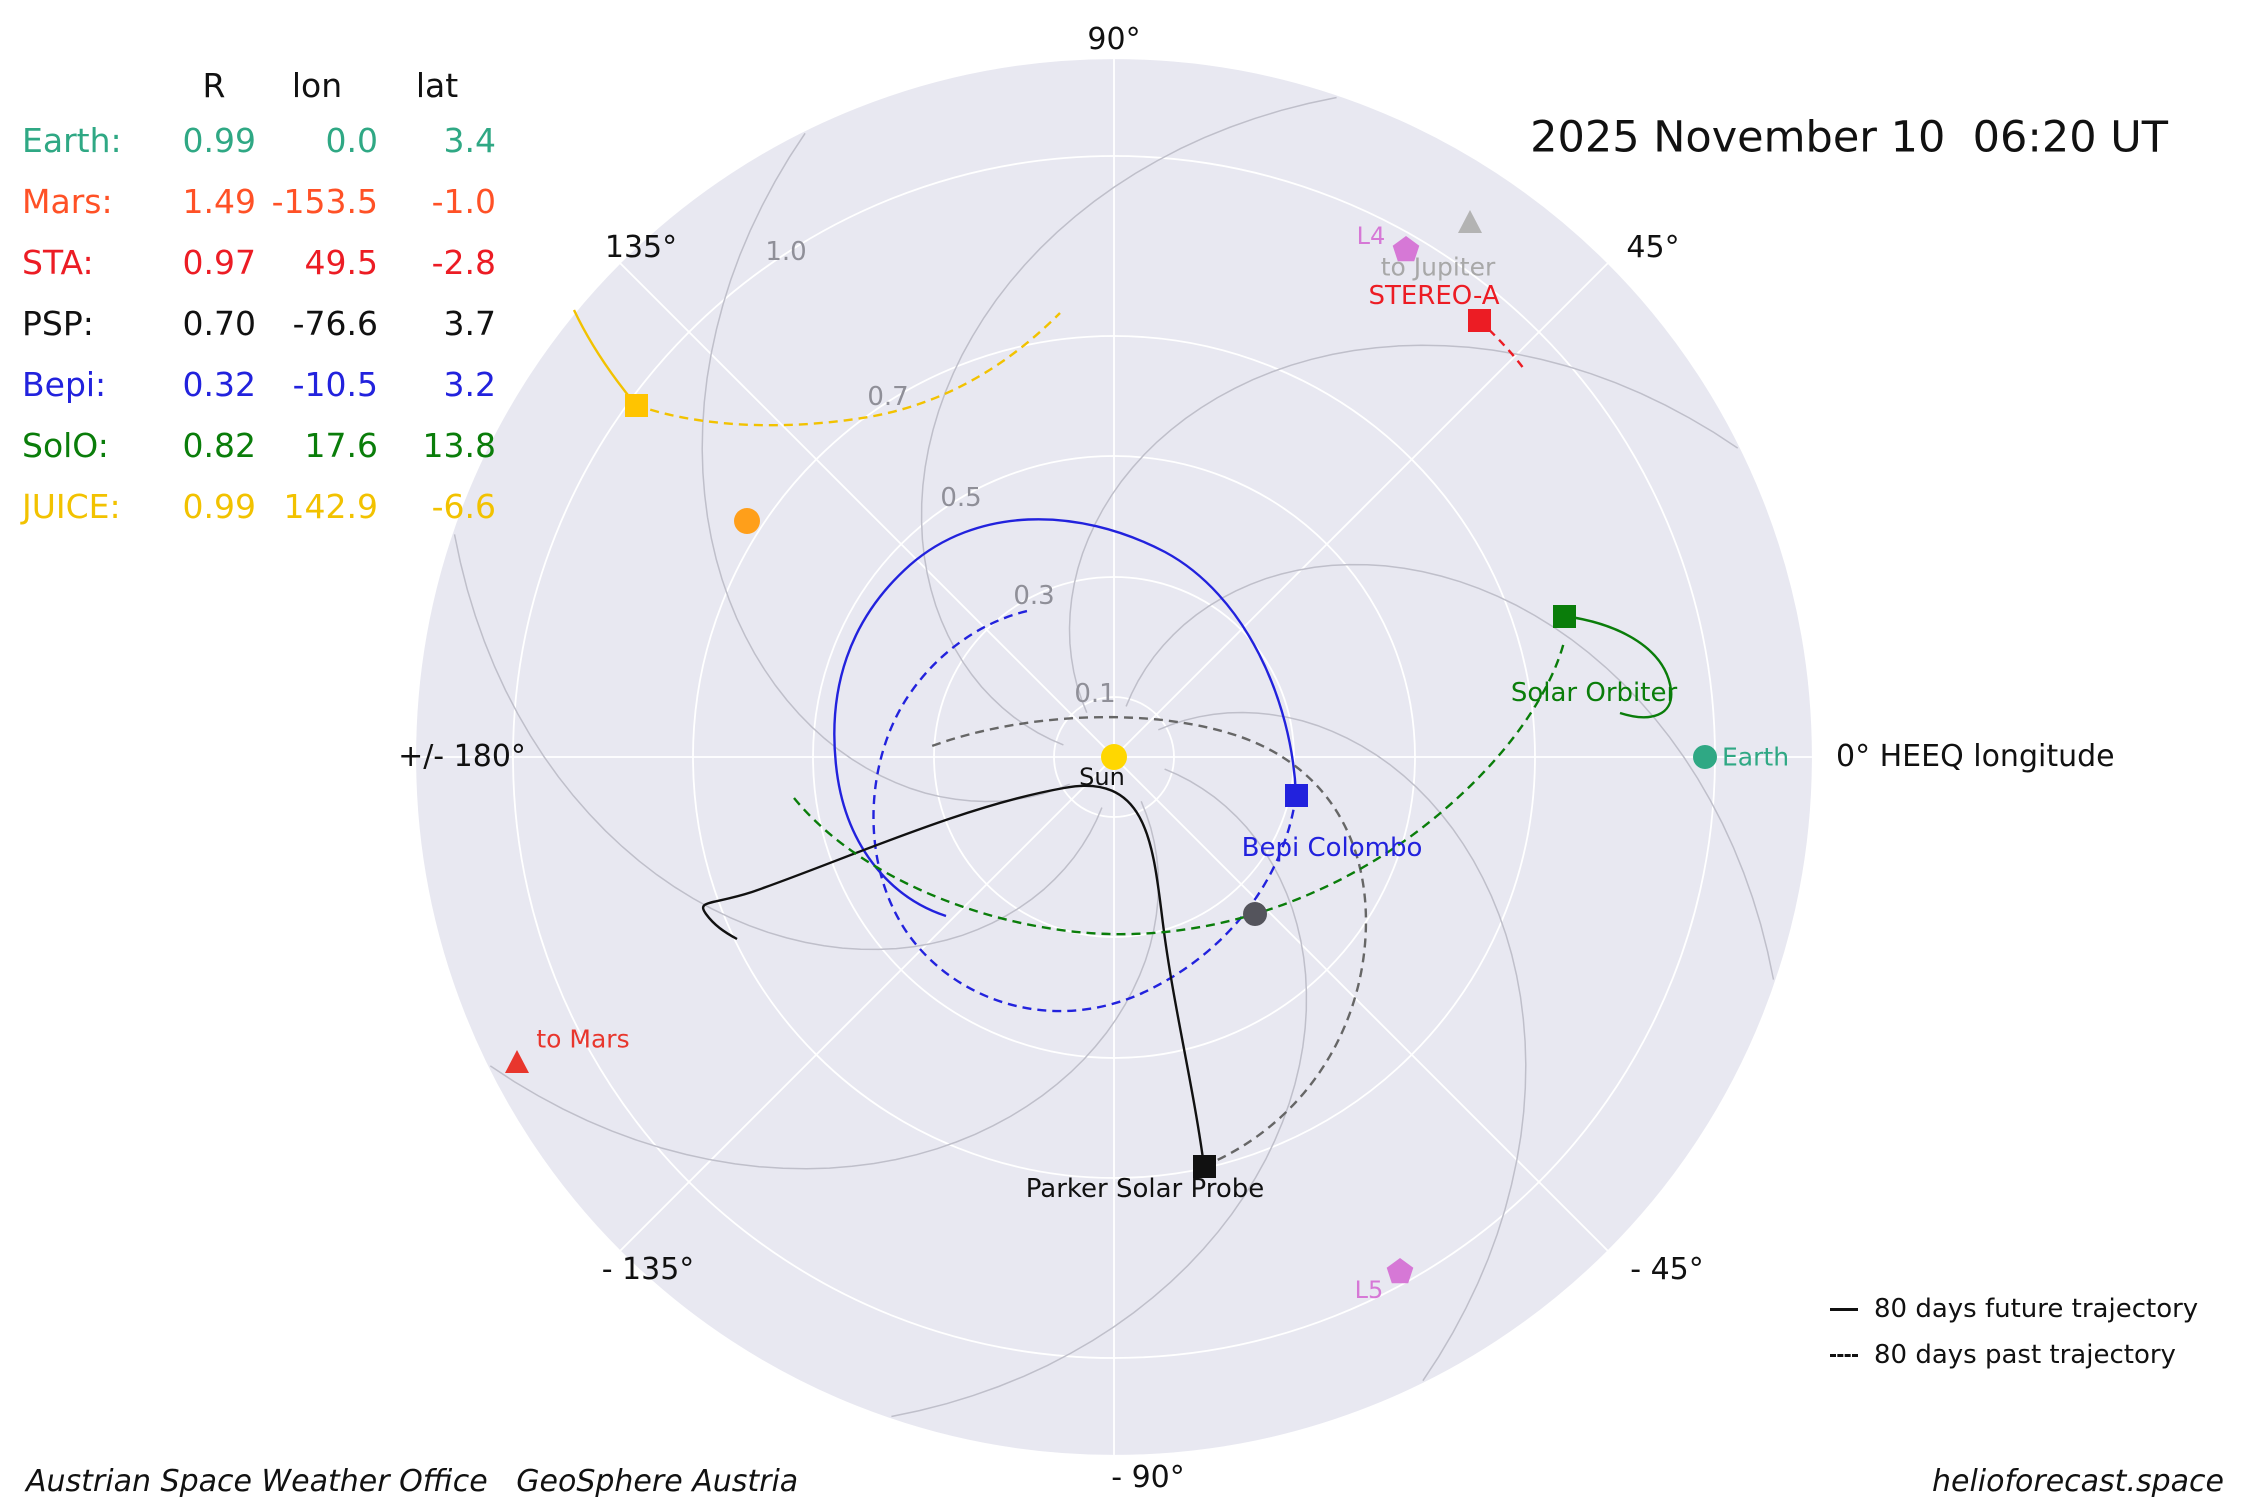 Image resolution: width=2250 pixels, height=1500 pixels. I want to click on row-lon: -10.5, so click(335, 384).